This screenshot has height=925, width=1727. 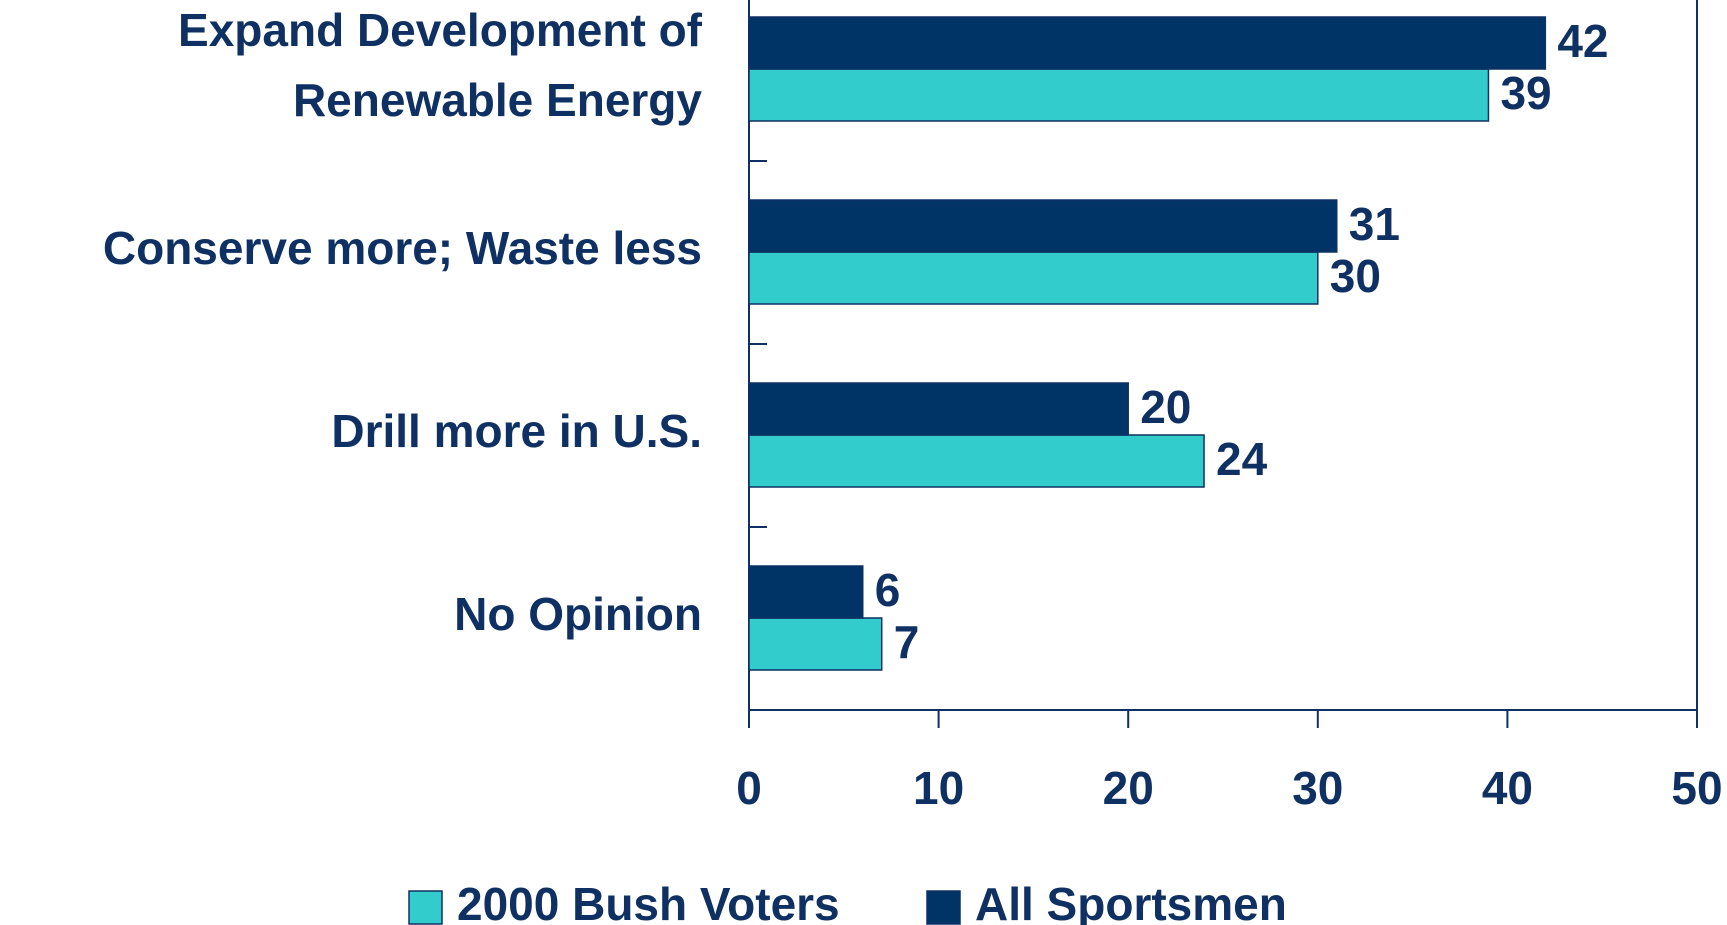 I want to click on x-tick-label: 30, so click(x=1317, y=788).